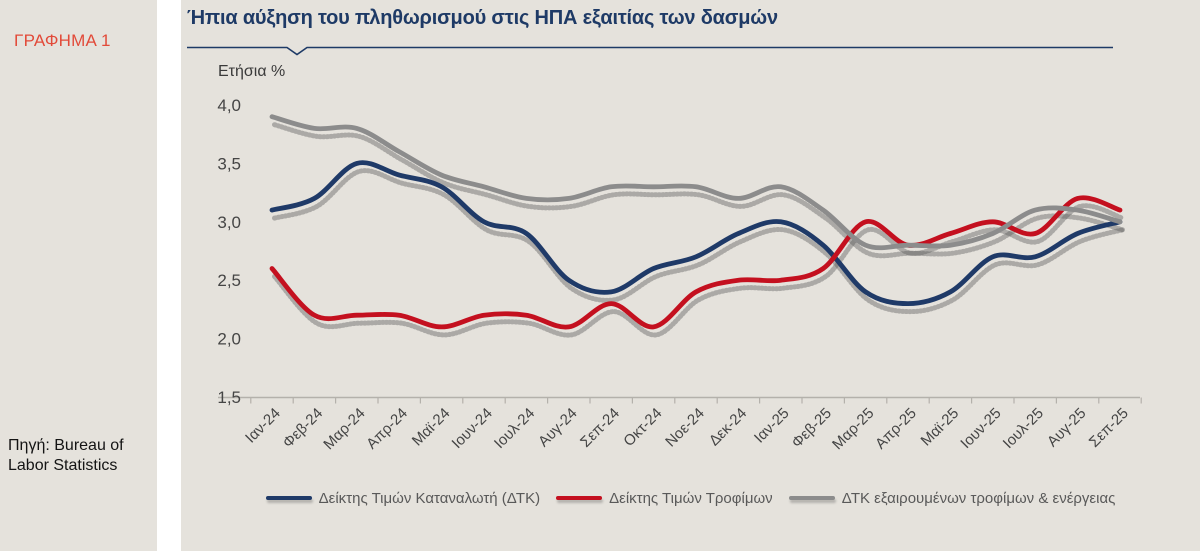 Image resolution: width=1200 pixels, height=554 pixels. I want to click on x-tick-label: Σεπ-24, so click(600, 428).